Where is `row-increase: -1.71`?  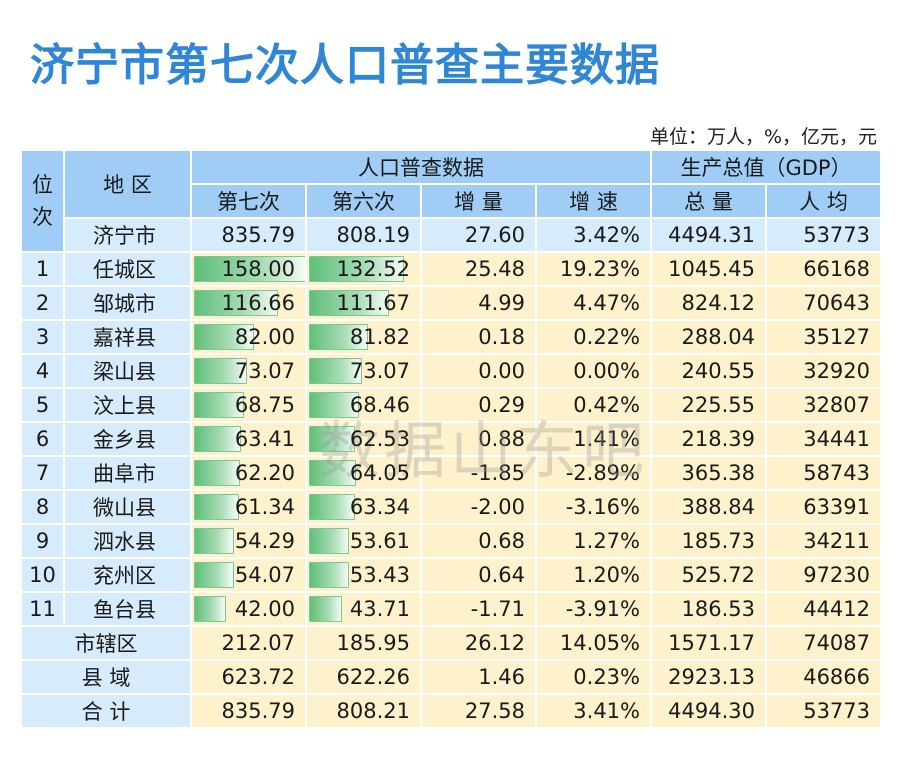 row-increase: -1.71 is located at coordinates (478, 609).